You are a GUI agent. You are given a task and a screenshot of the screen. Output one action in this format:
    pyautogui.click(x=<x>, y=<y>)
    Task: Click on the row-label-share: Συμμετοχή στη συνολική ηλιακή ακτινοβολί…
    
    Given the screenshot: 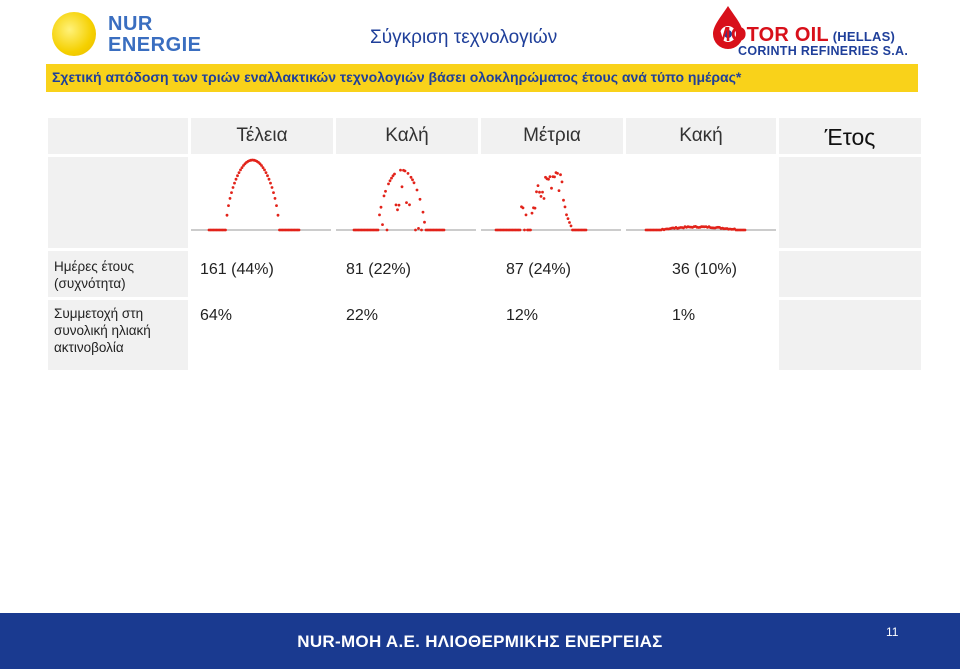 What is the action you would take?
    pyautogui.click(x=102, y=330)
    